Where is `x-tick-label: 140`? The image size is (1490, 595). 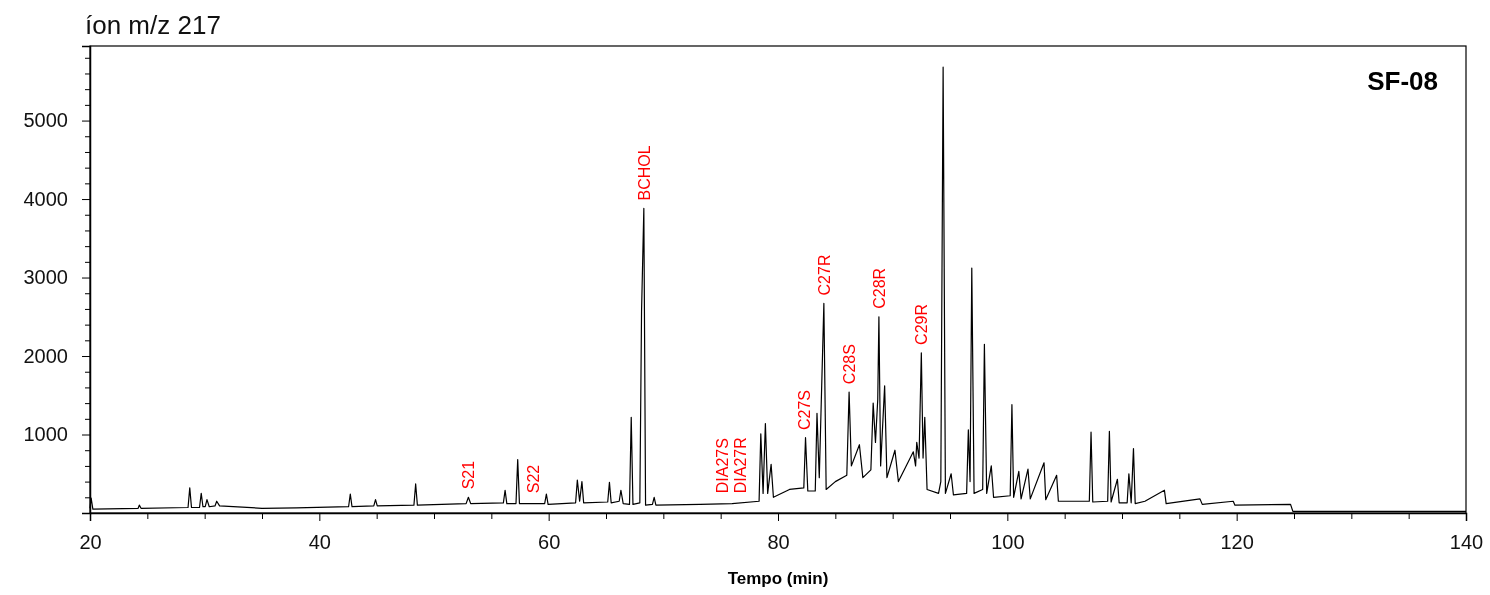
x-tick-label: 140 is located at coordinates (1466, 542).